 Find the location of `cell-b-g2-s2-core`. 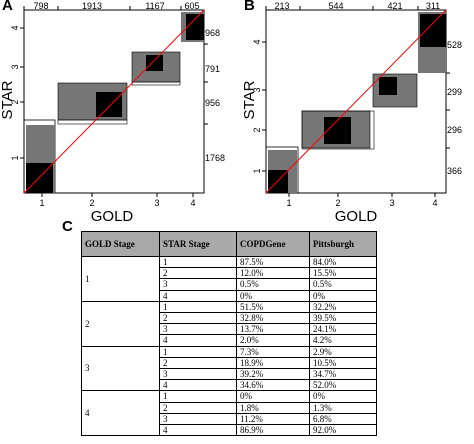

cell-b-g2-s2-core is located at coordinates (337, 130).